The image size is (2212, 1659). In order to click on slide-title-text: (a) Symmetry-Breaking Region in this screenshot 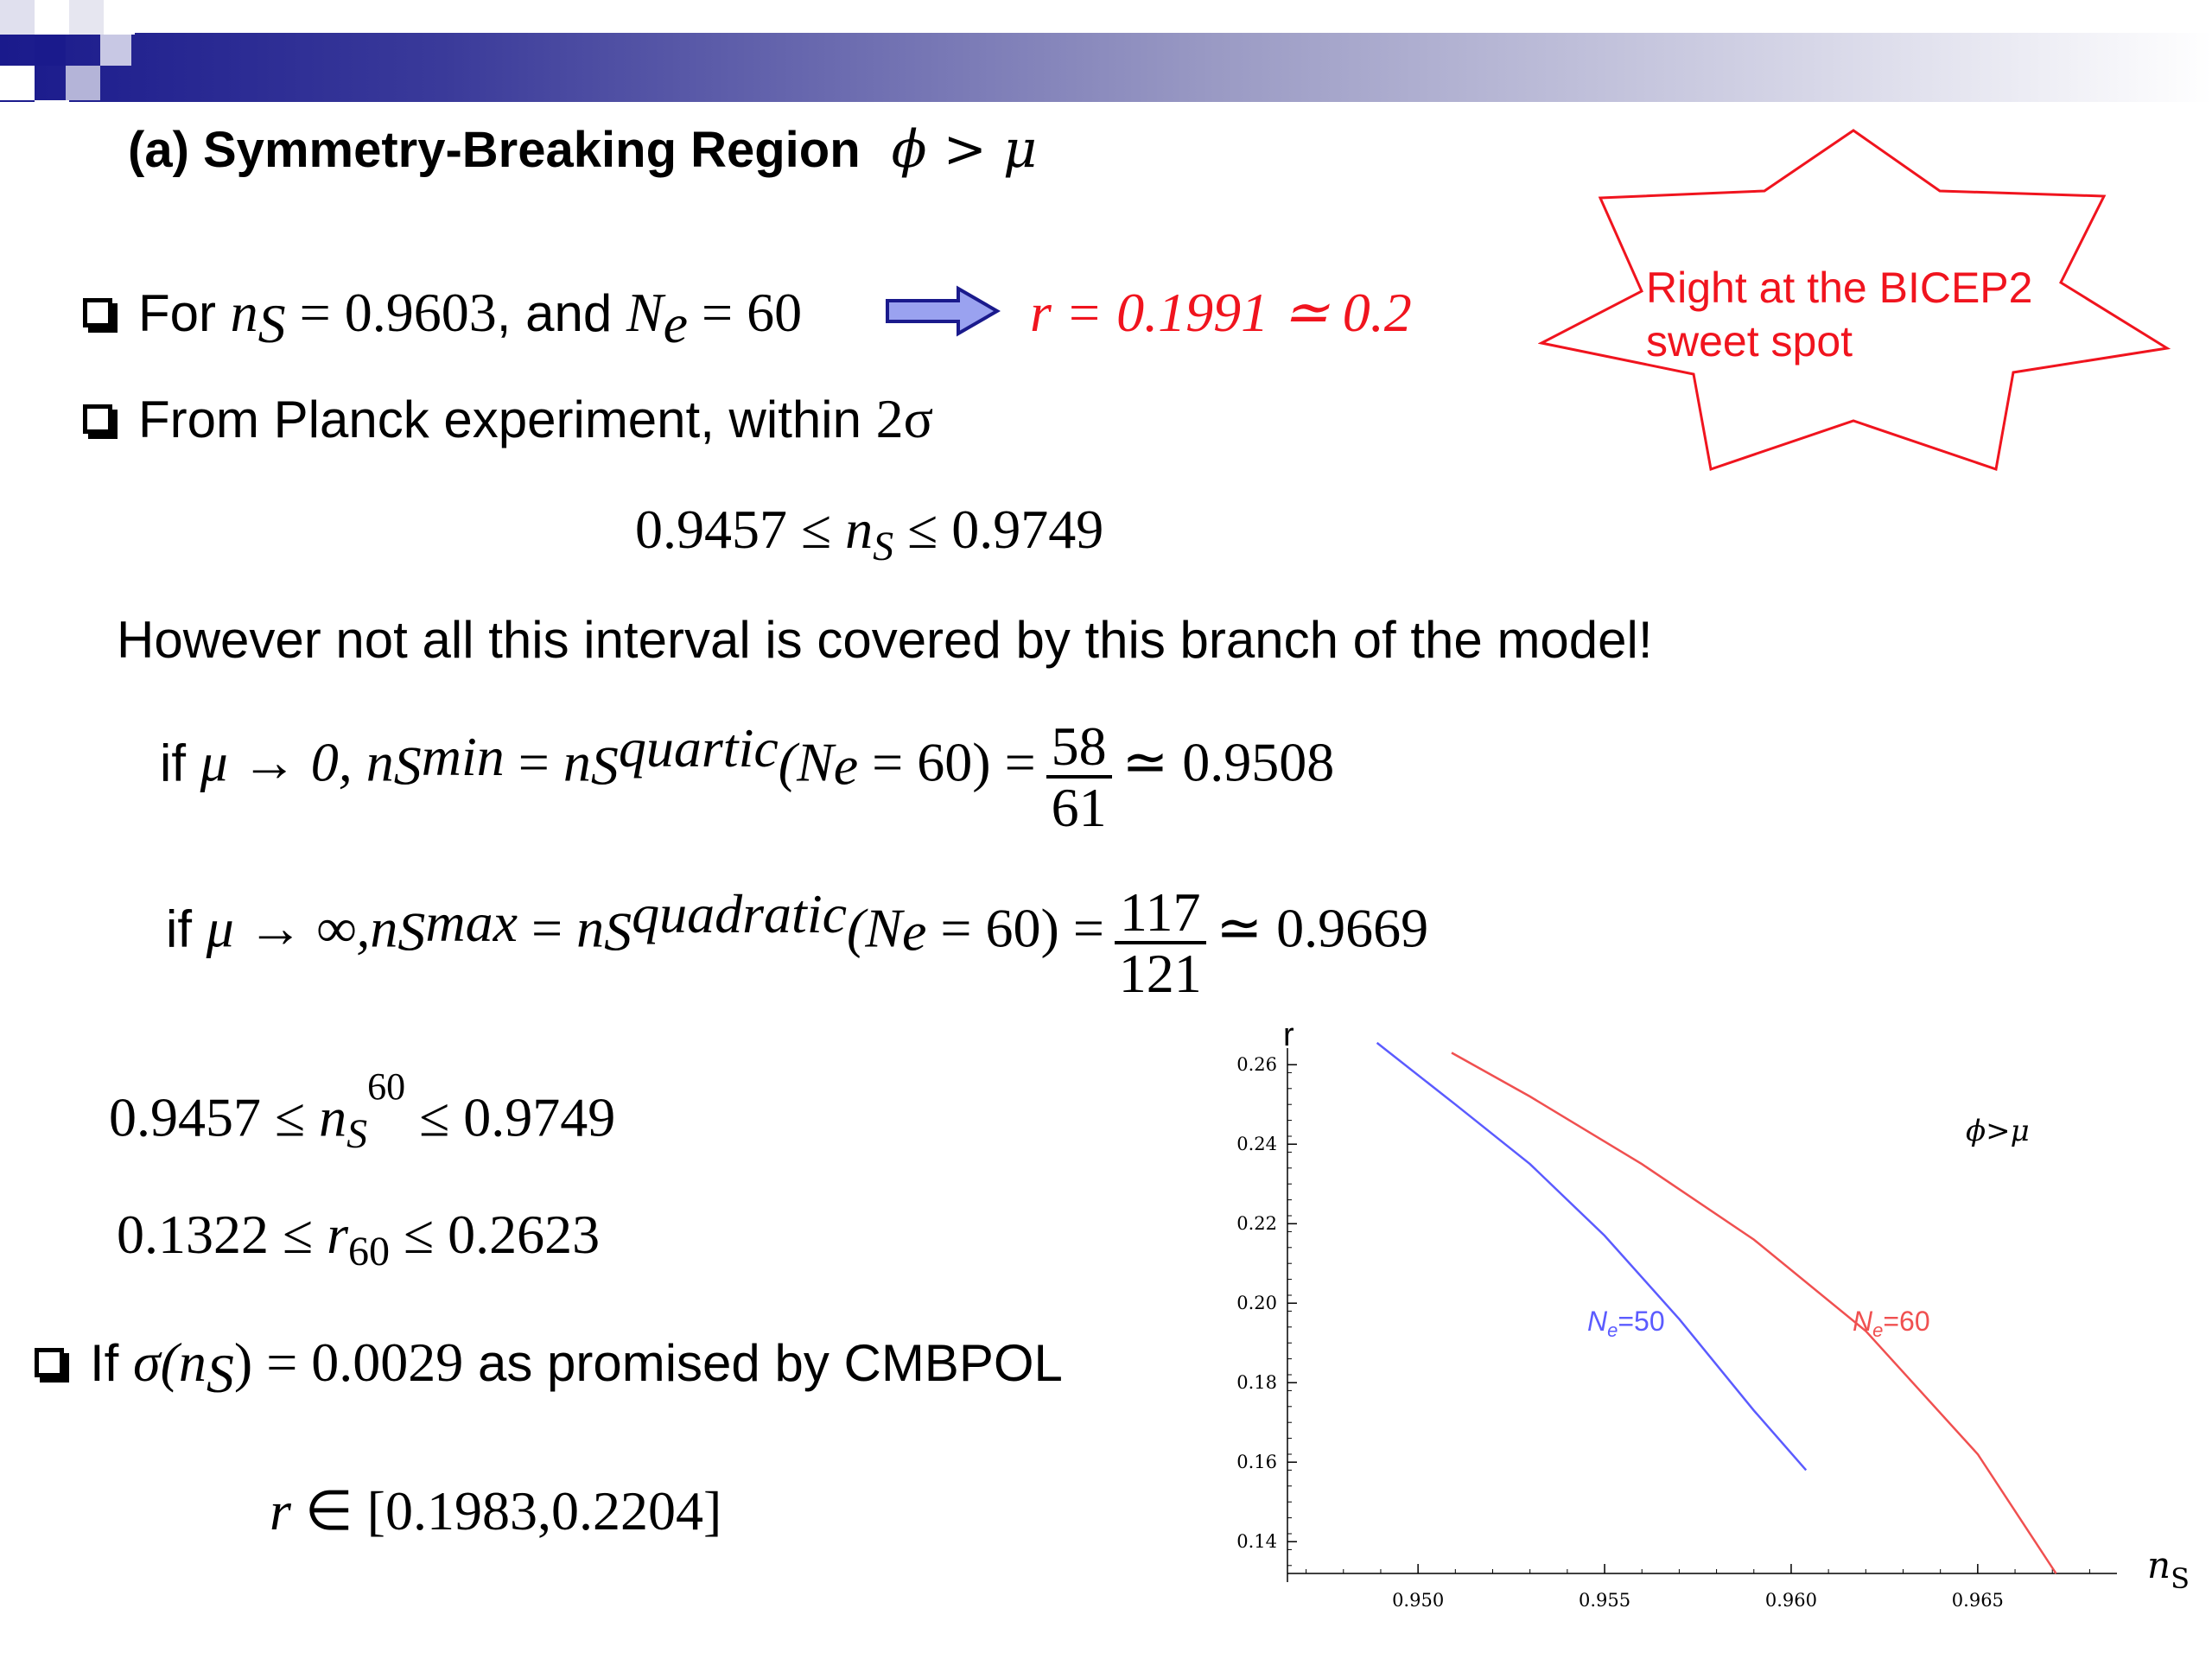, I will do `click(494, 150)`.